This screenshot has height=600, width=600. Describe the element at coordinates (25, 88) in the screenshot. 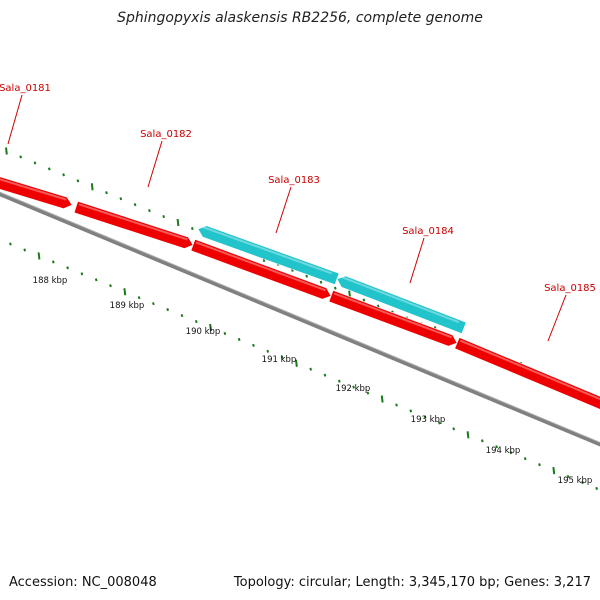

I see `gene-label: Sala_0181` at that location.